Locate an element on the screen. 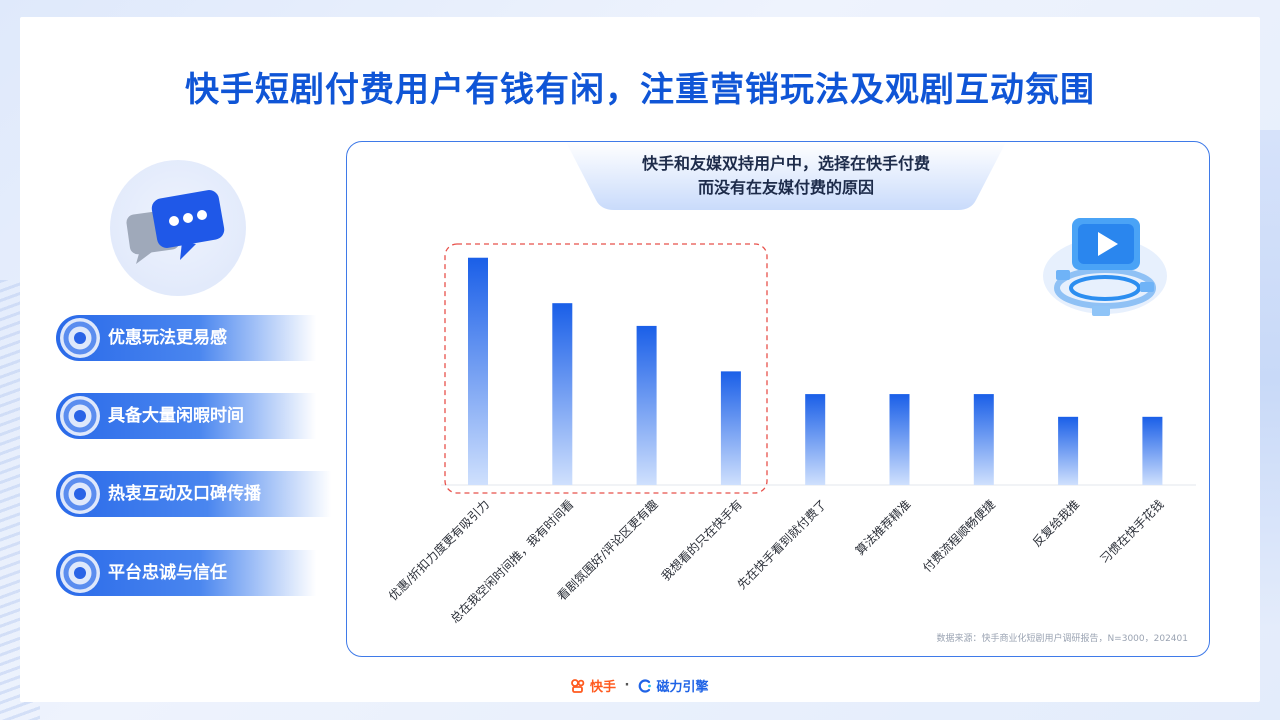 The image size is (1280, 720). point-label: 热衷互动及口碑传播 is located at coordinates (184, 494).